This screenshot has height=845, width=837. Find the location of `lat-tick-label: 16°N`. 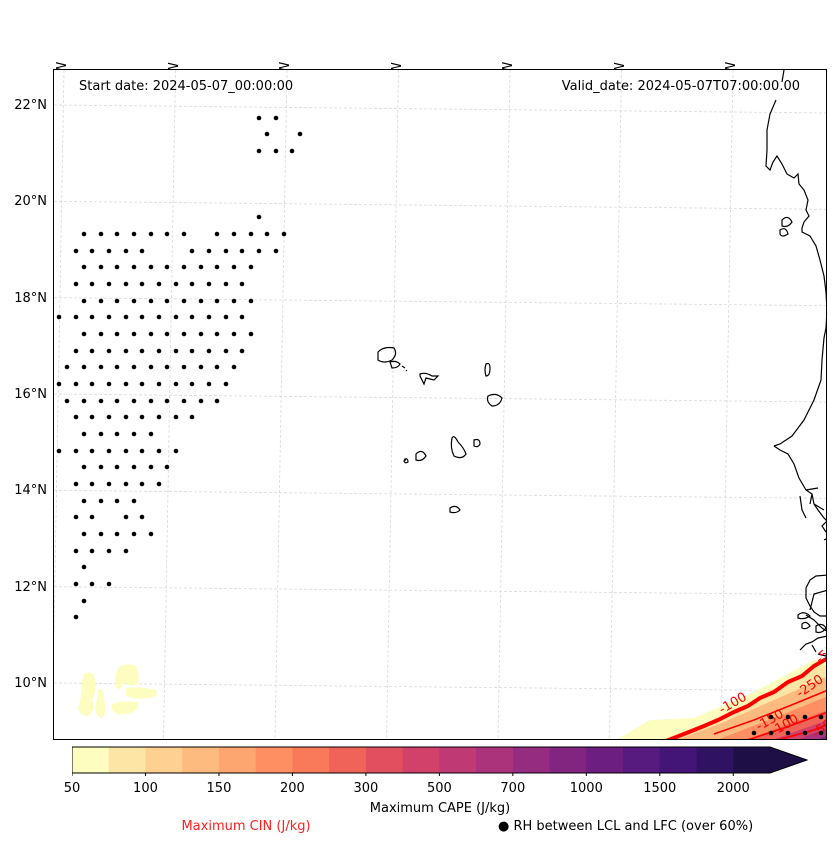

lat-tick-label: 16°N is located at coordinates (30, 394).